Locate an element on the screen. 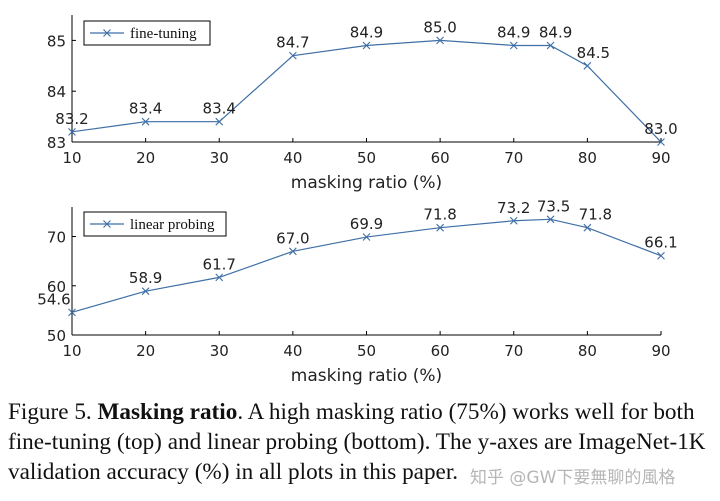 The image size is (720, 501). legend: linear probing is located at coordinates (155, 224).